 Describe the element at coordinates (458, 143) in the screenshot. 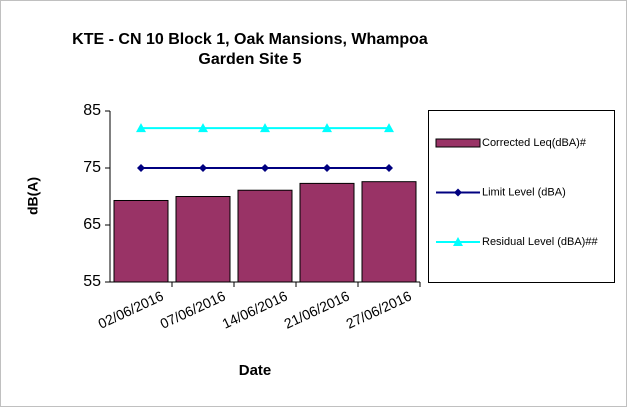

I see `legend-swatch` at that location.